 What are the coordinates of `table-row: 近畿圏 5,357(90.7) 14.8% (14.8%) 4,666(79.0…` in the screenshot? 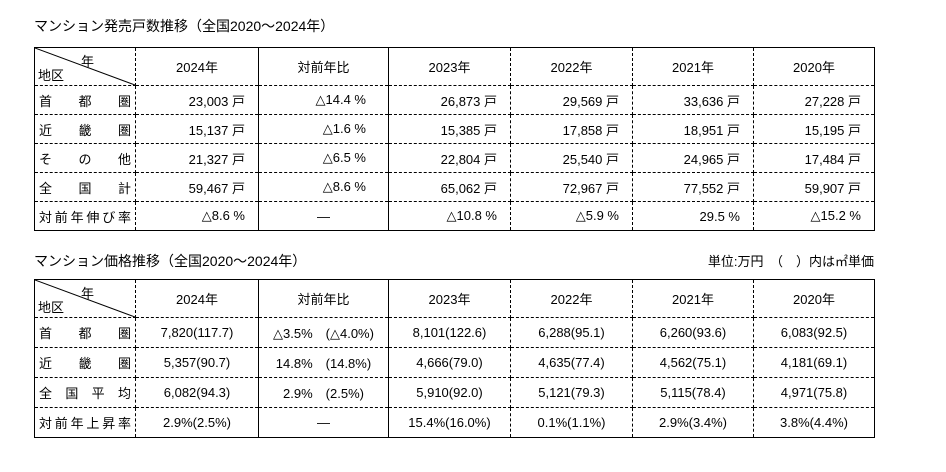 It's located at (454, 362).